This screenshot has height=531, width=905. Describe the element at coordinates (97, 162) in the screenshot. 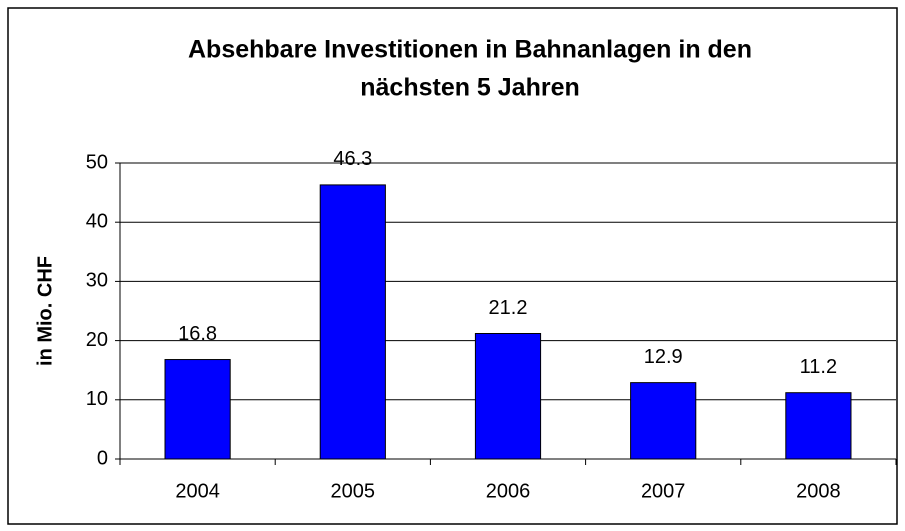

I see `y-tick-label: 50` at that location.